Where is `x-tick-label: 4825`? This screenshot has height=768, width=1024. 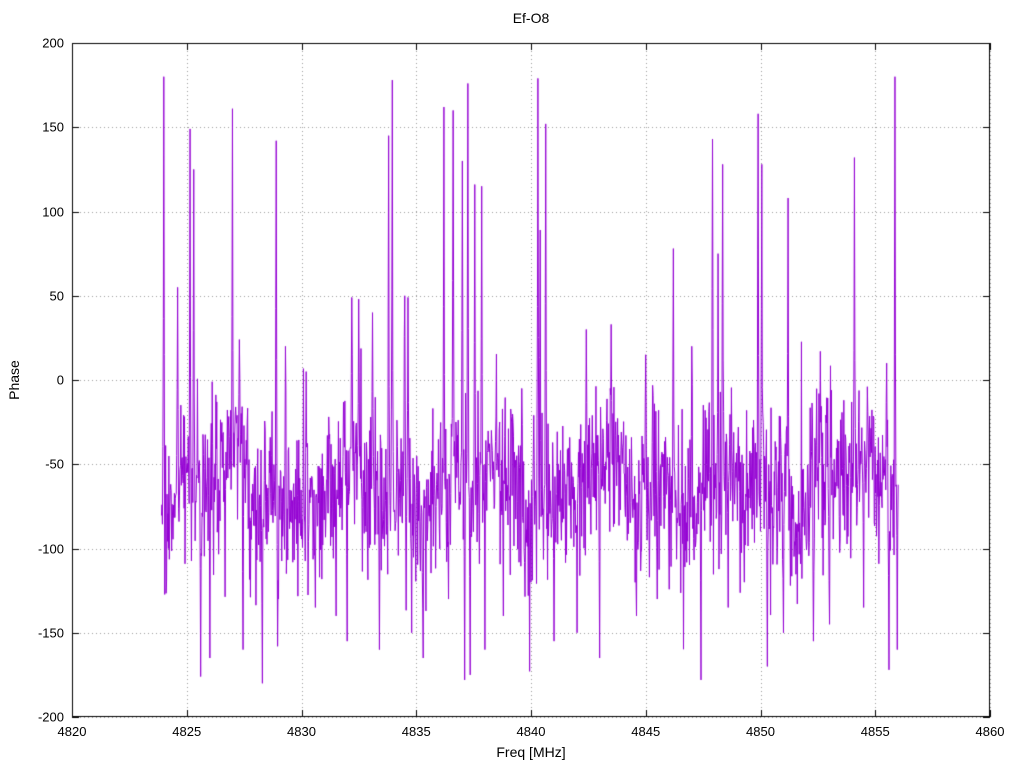
x-tick-label: 4825 is located at coordinates (187, 731).